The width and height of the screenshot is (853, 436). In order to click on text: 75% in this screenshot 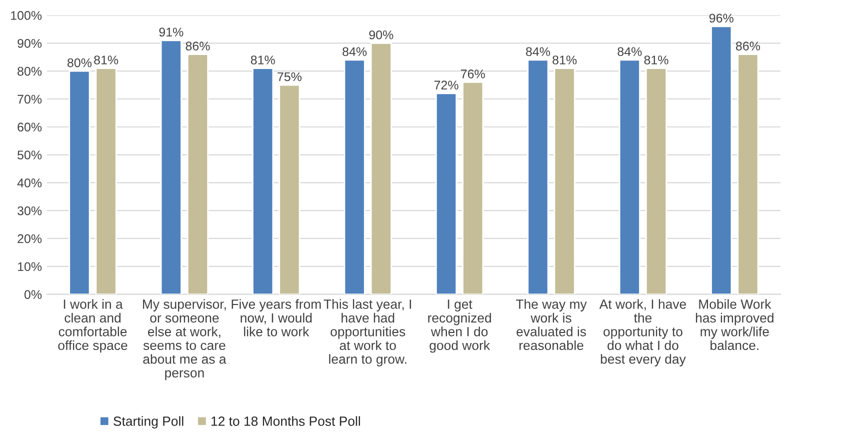, I will do `click(290, 77)`.